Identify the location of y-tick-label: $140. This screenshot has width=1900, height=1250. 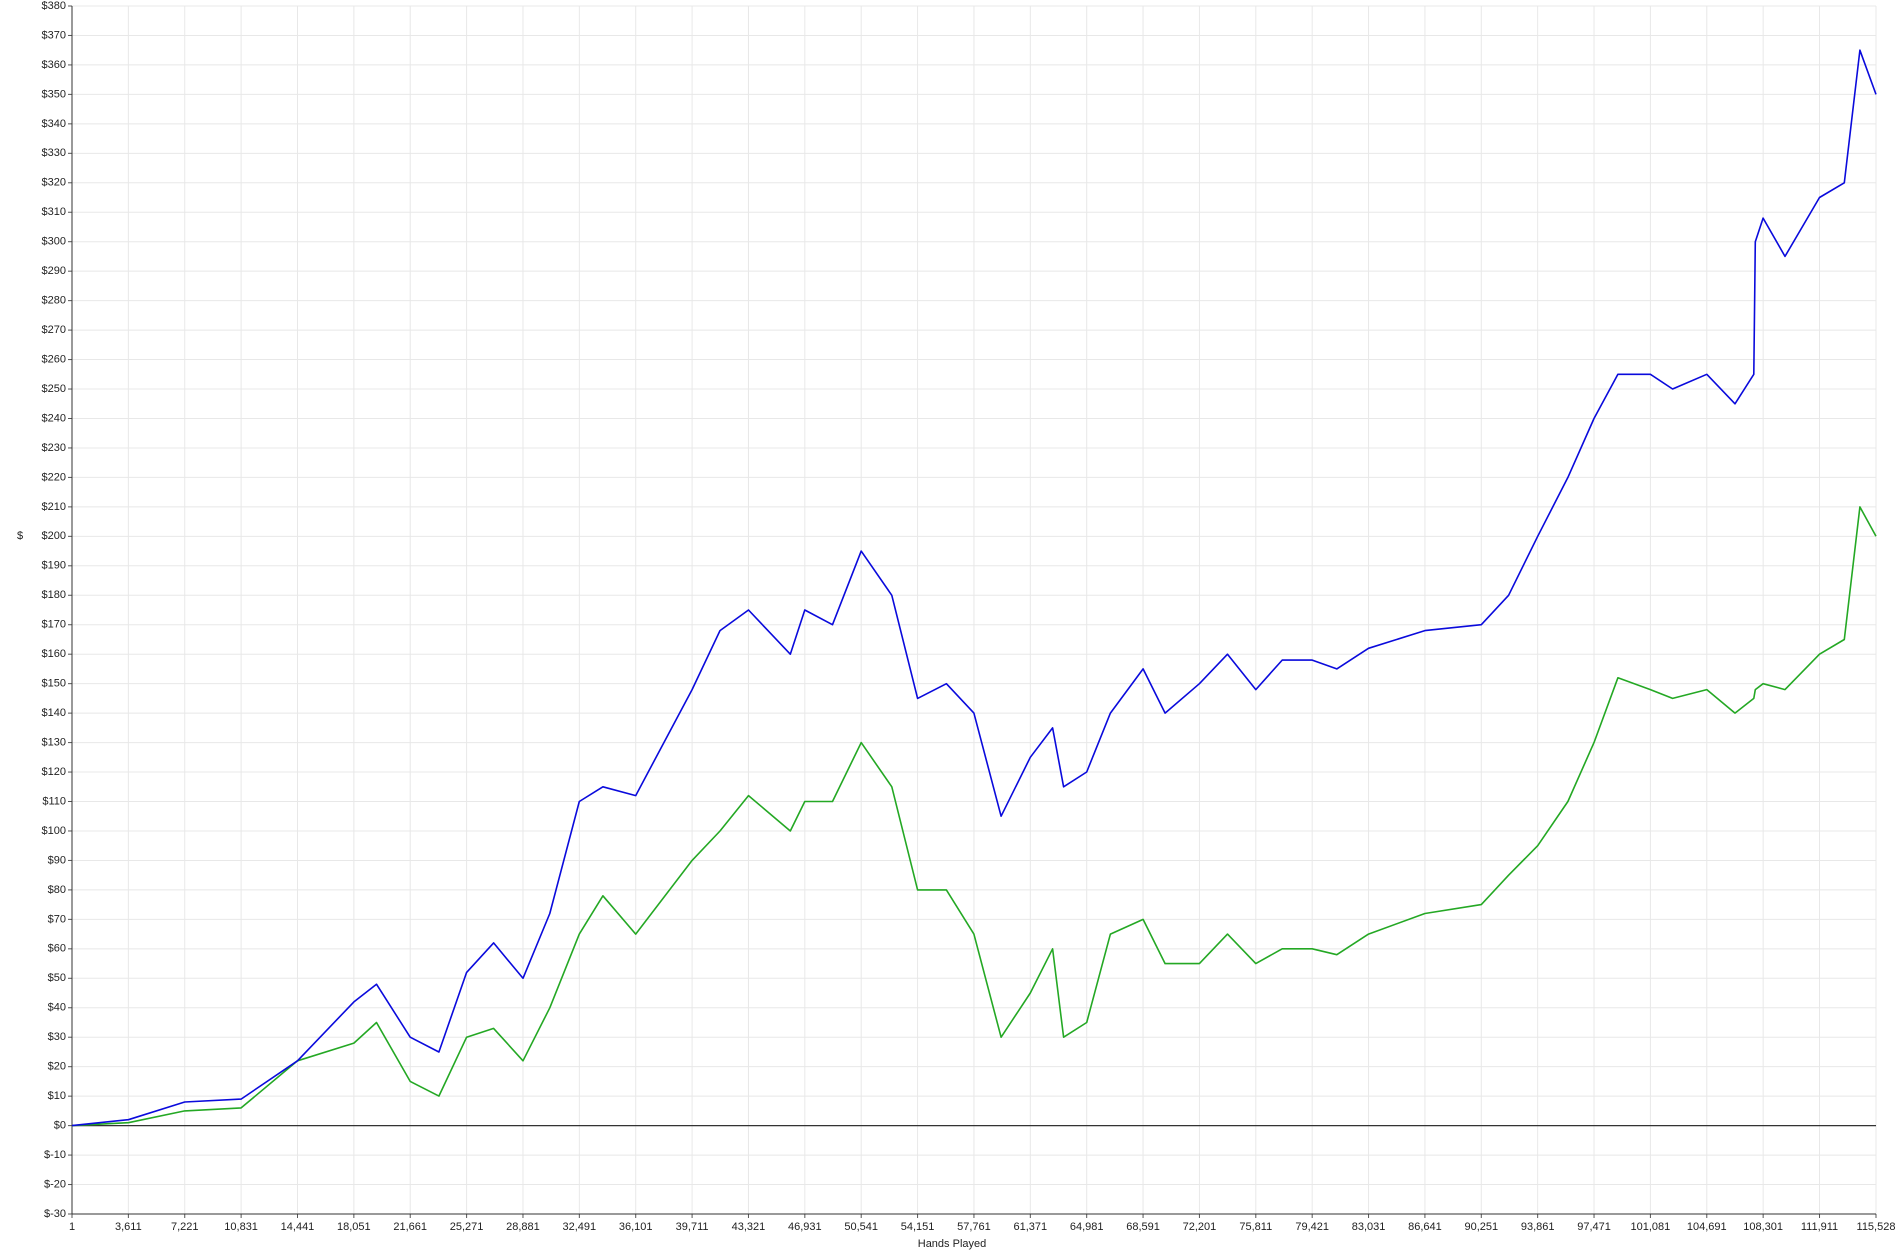
(54, 713).